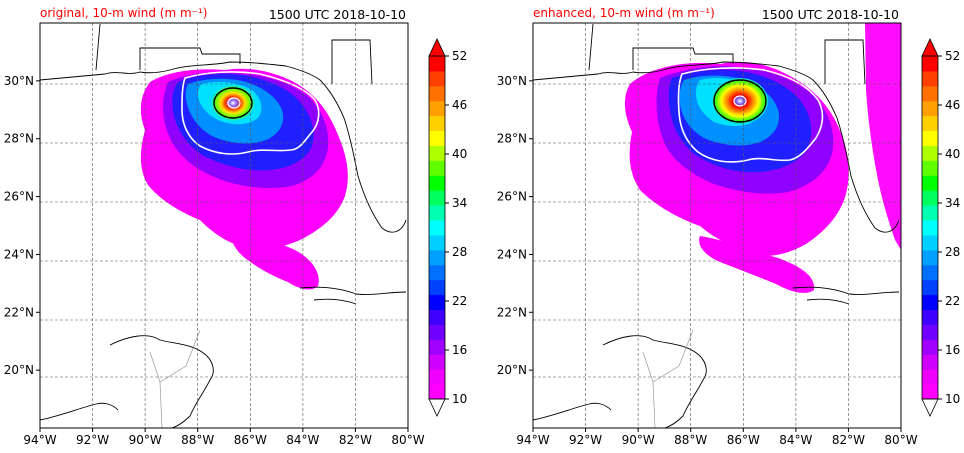 This screenshot has width=964, height=453. What do you see at coordinates (355, 440) in the screenshot?
I see `x-tick-label: 82°W` at bounding box center [355, 440].